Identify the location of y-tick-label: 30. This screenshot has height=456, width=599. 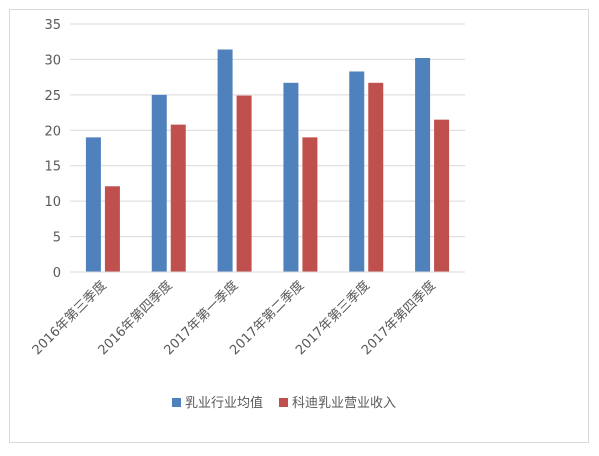
(52, 60).